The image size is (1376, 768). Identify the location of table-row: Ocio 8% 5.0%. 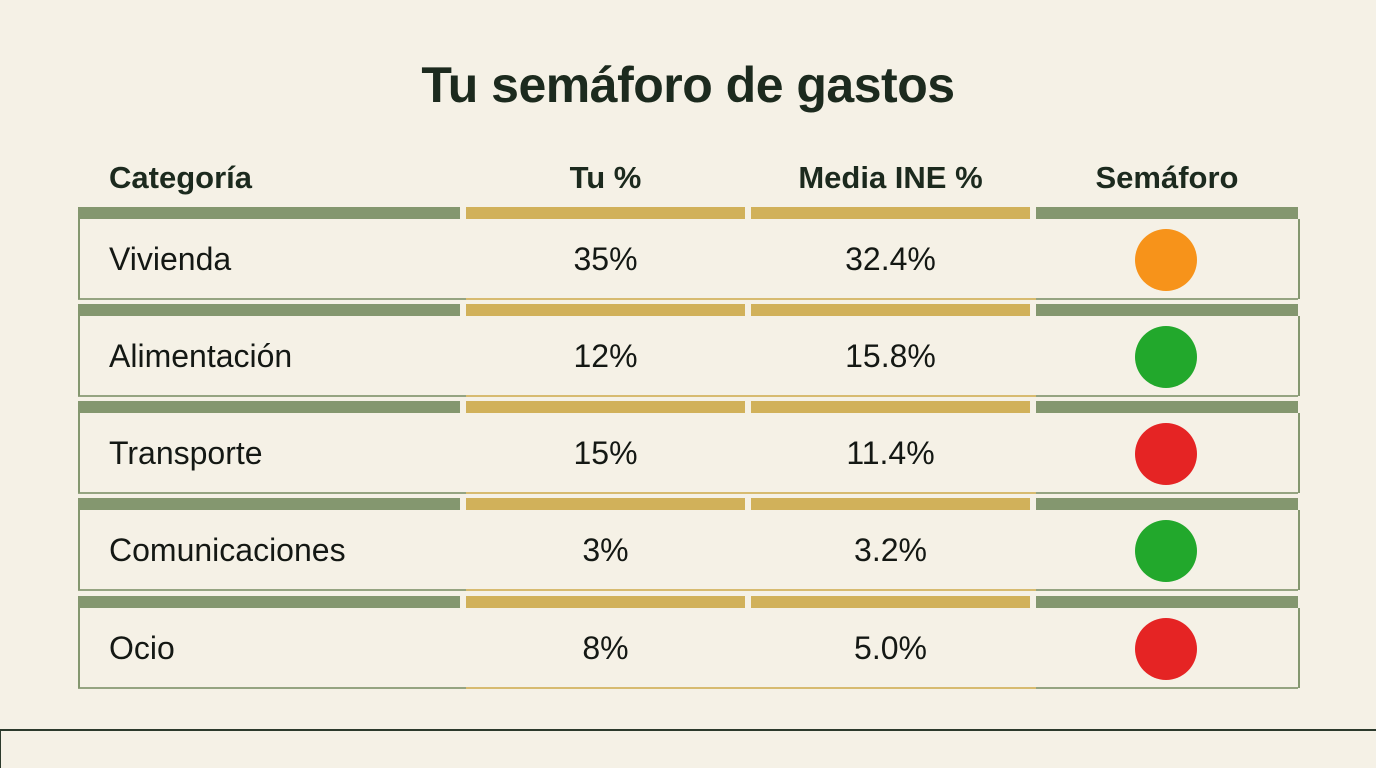
(689, 642).